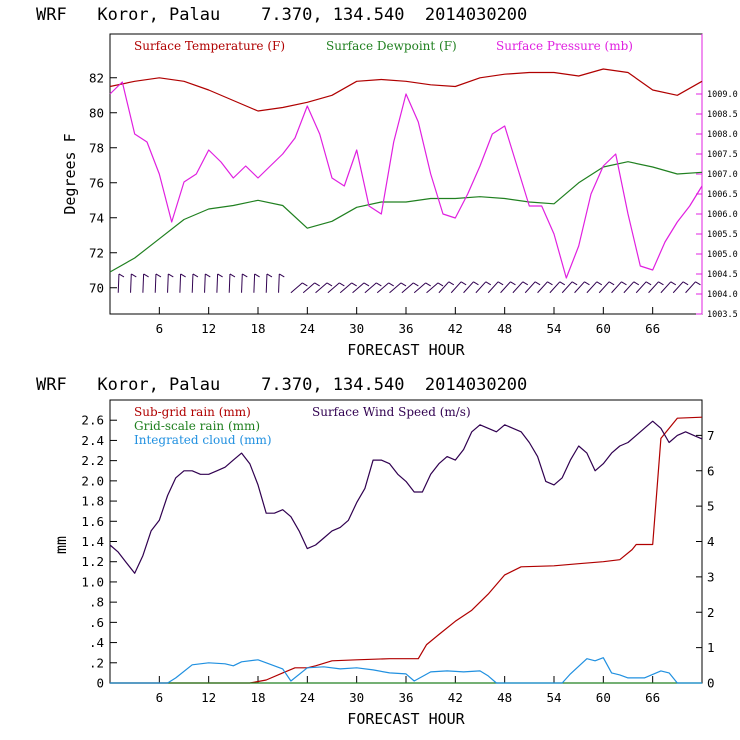 The width and height of the screenshot is (740, 740). Describe the element at coordinates (96, 642) in the screenshot. I see `chart2-ytick-label: .4` at that location.